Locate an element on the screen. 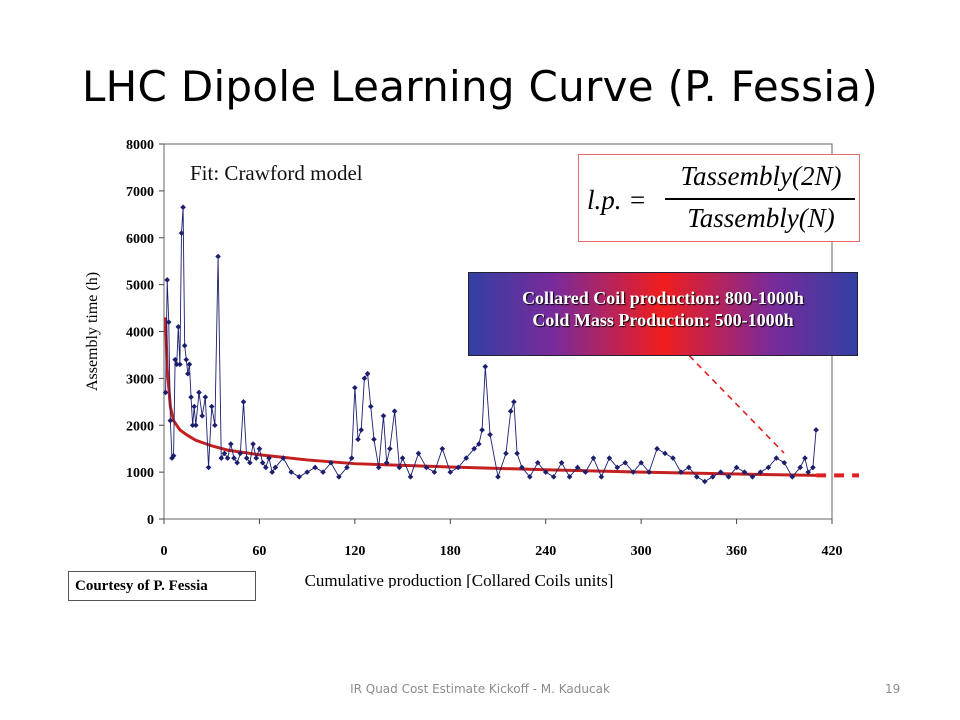 The height and width of the screenshot is (720, 960). formula-fraction-bar is located at coordinates (760, 199).